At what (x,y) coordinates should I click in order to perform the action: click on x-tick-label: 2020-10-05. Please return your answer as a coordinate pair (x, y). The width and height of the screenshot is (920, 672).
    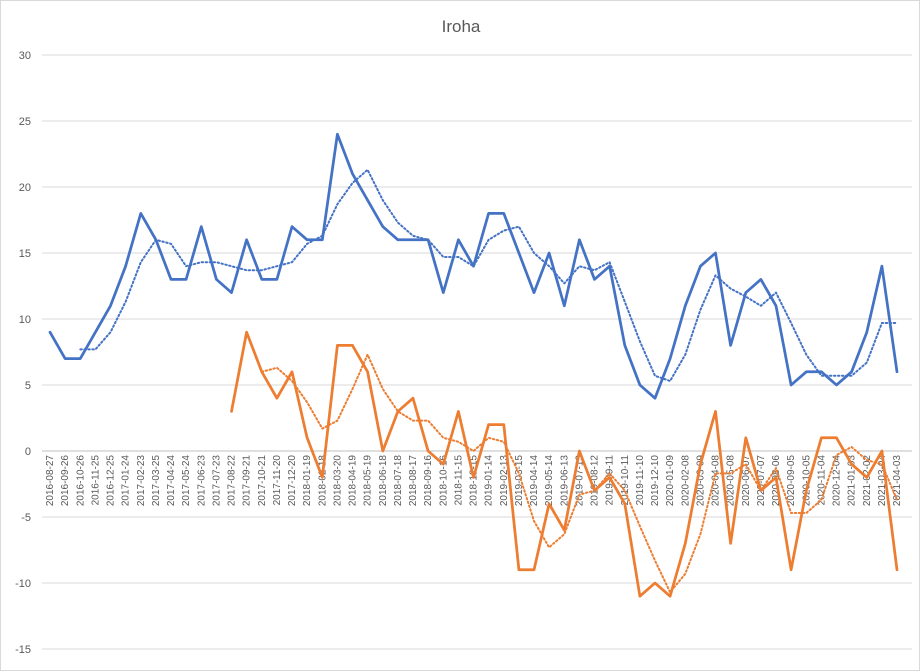
    Looking at the image, I should click on (806, 481).